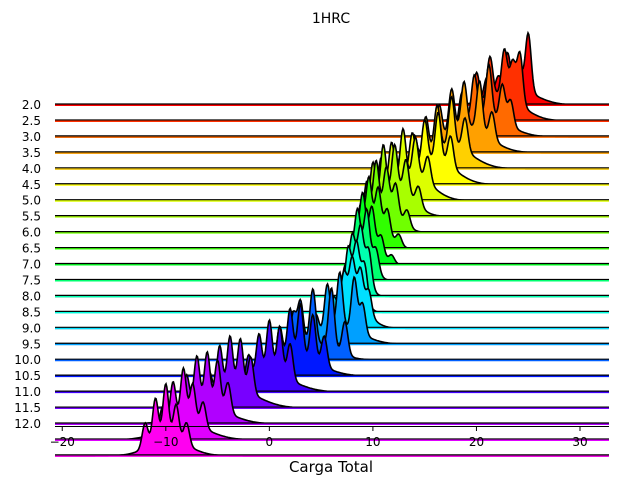  I want to click on y-tick-label: 7.5, so click(31, 280).